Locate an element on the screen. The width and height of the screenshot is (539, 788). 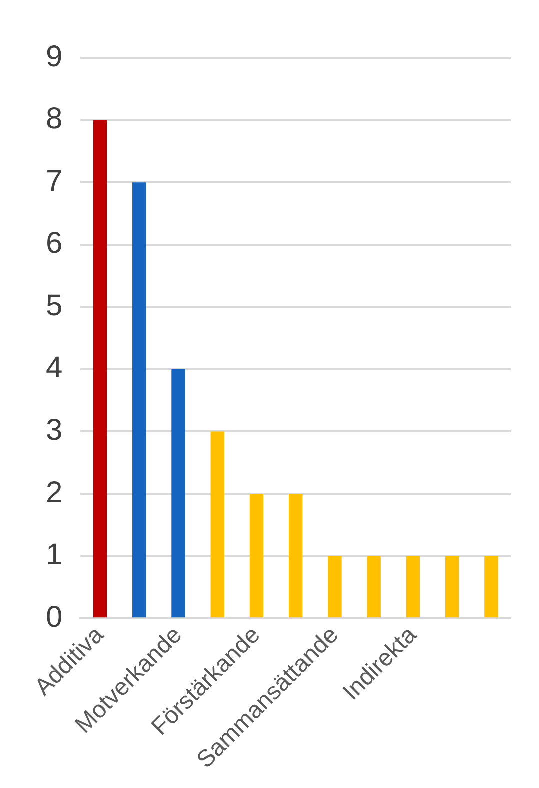
y-tick-label: 0 is located at coordinates (54, 617).